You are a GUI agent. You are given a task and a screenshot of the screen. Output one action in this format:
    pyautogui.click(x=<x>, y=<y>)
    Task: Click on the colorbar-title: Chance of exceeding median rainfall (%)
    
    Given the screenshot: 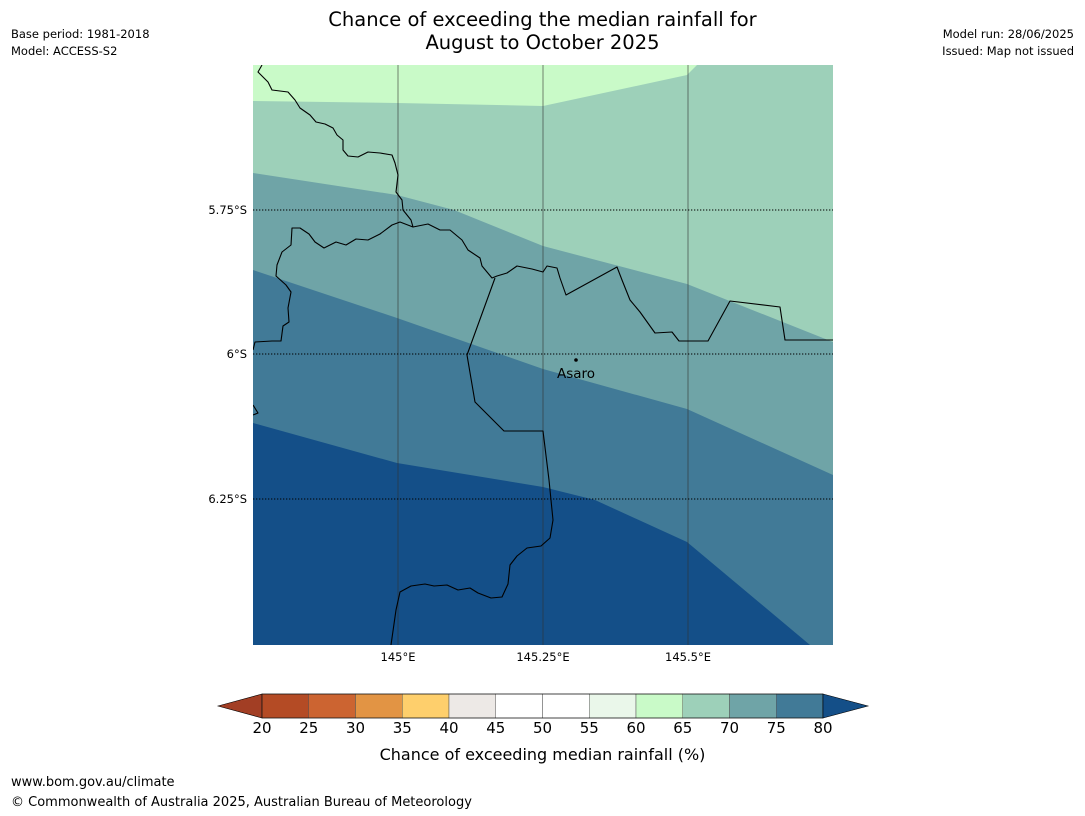 What is the action you would take?
    pyautogui.click(x=542, y=754)
    